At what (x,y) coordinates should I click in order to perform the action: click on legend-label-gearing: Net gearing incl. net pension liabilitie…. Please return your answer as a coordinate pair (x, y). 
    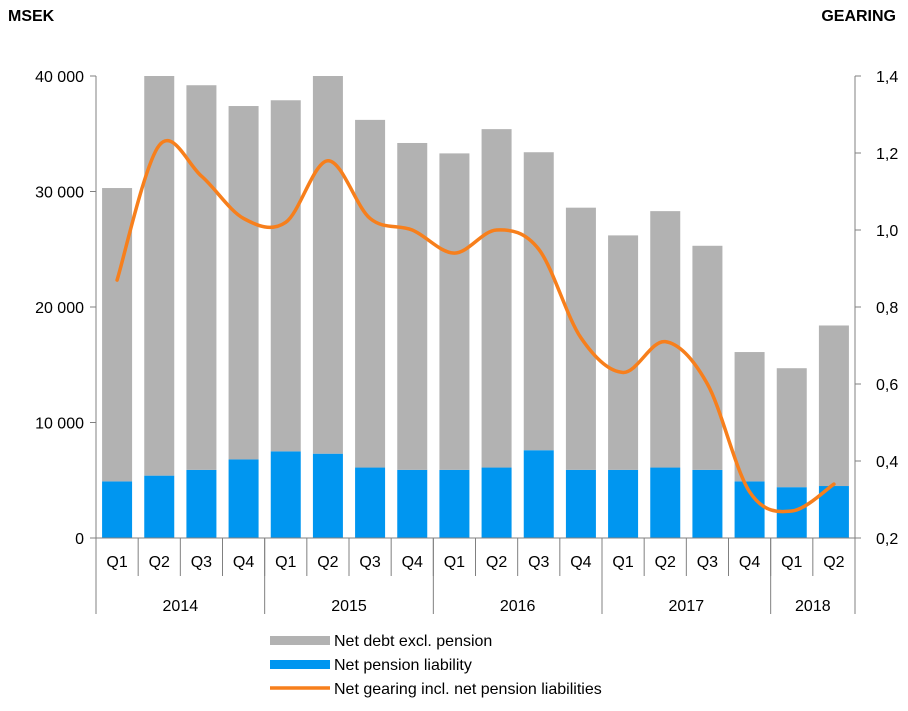
    Looking at the image, I should click on (468, 689).